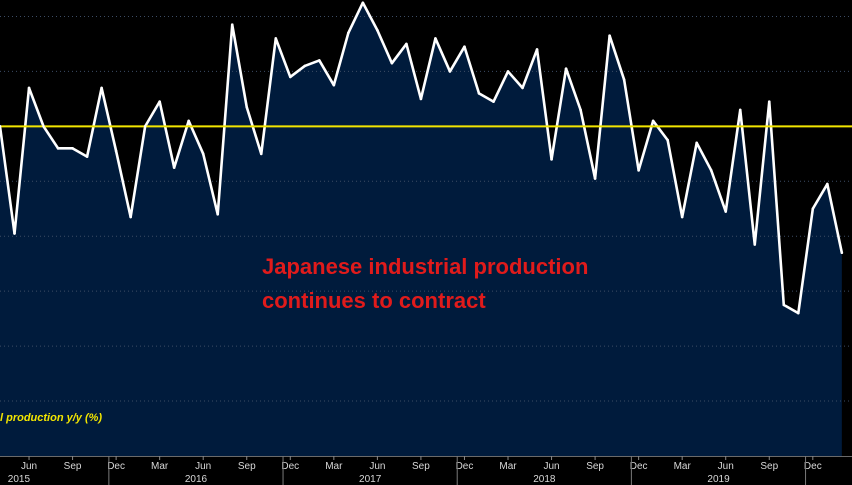 This screenshot has width=852, height=485. What do you see at coordinates (718, 479) in the screenshot?
I see `year-label: 2019` at bounding box center [718, 479].